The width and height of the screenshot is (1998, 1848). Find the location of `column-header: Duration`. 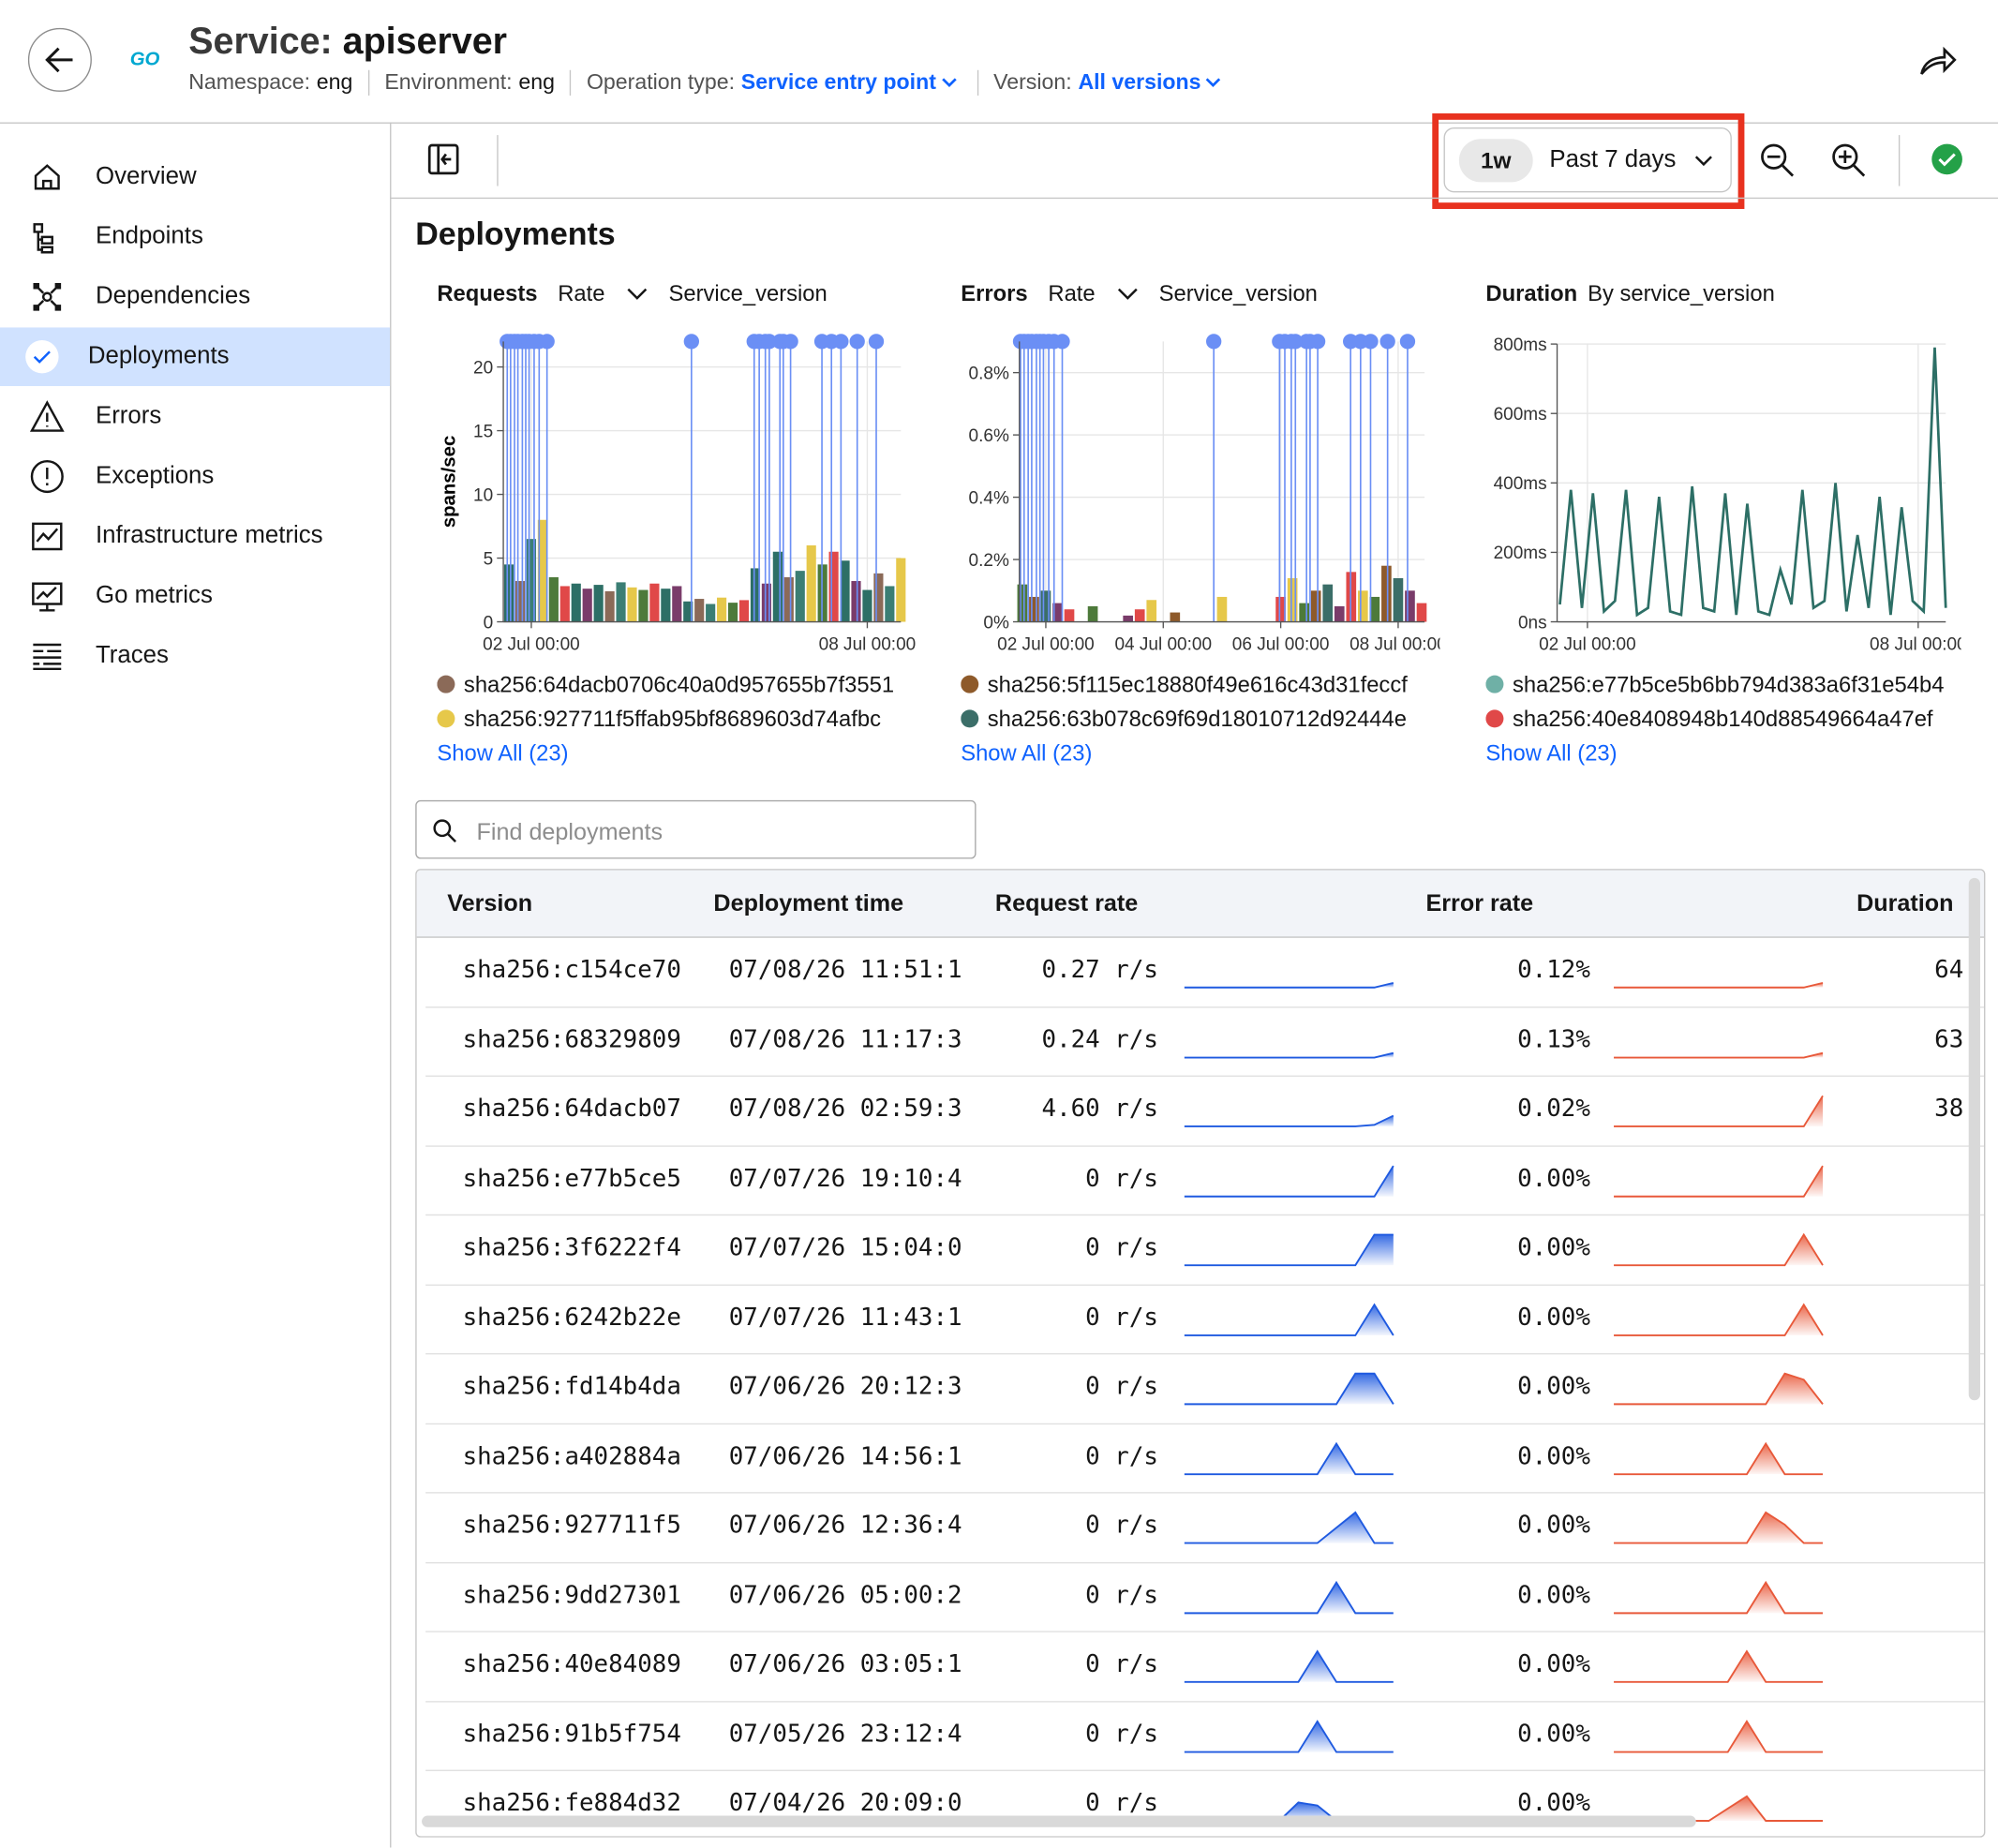

column-header: Duration is located at coordinates (1905, 903).